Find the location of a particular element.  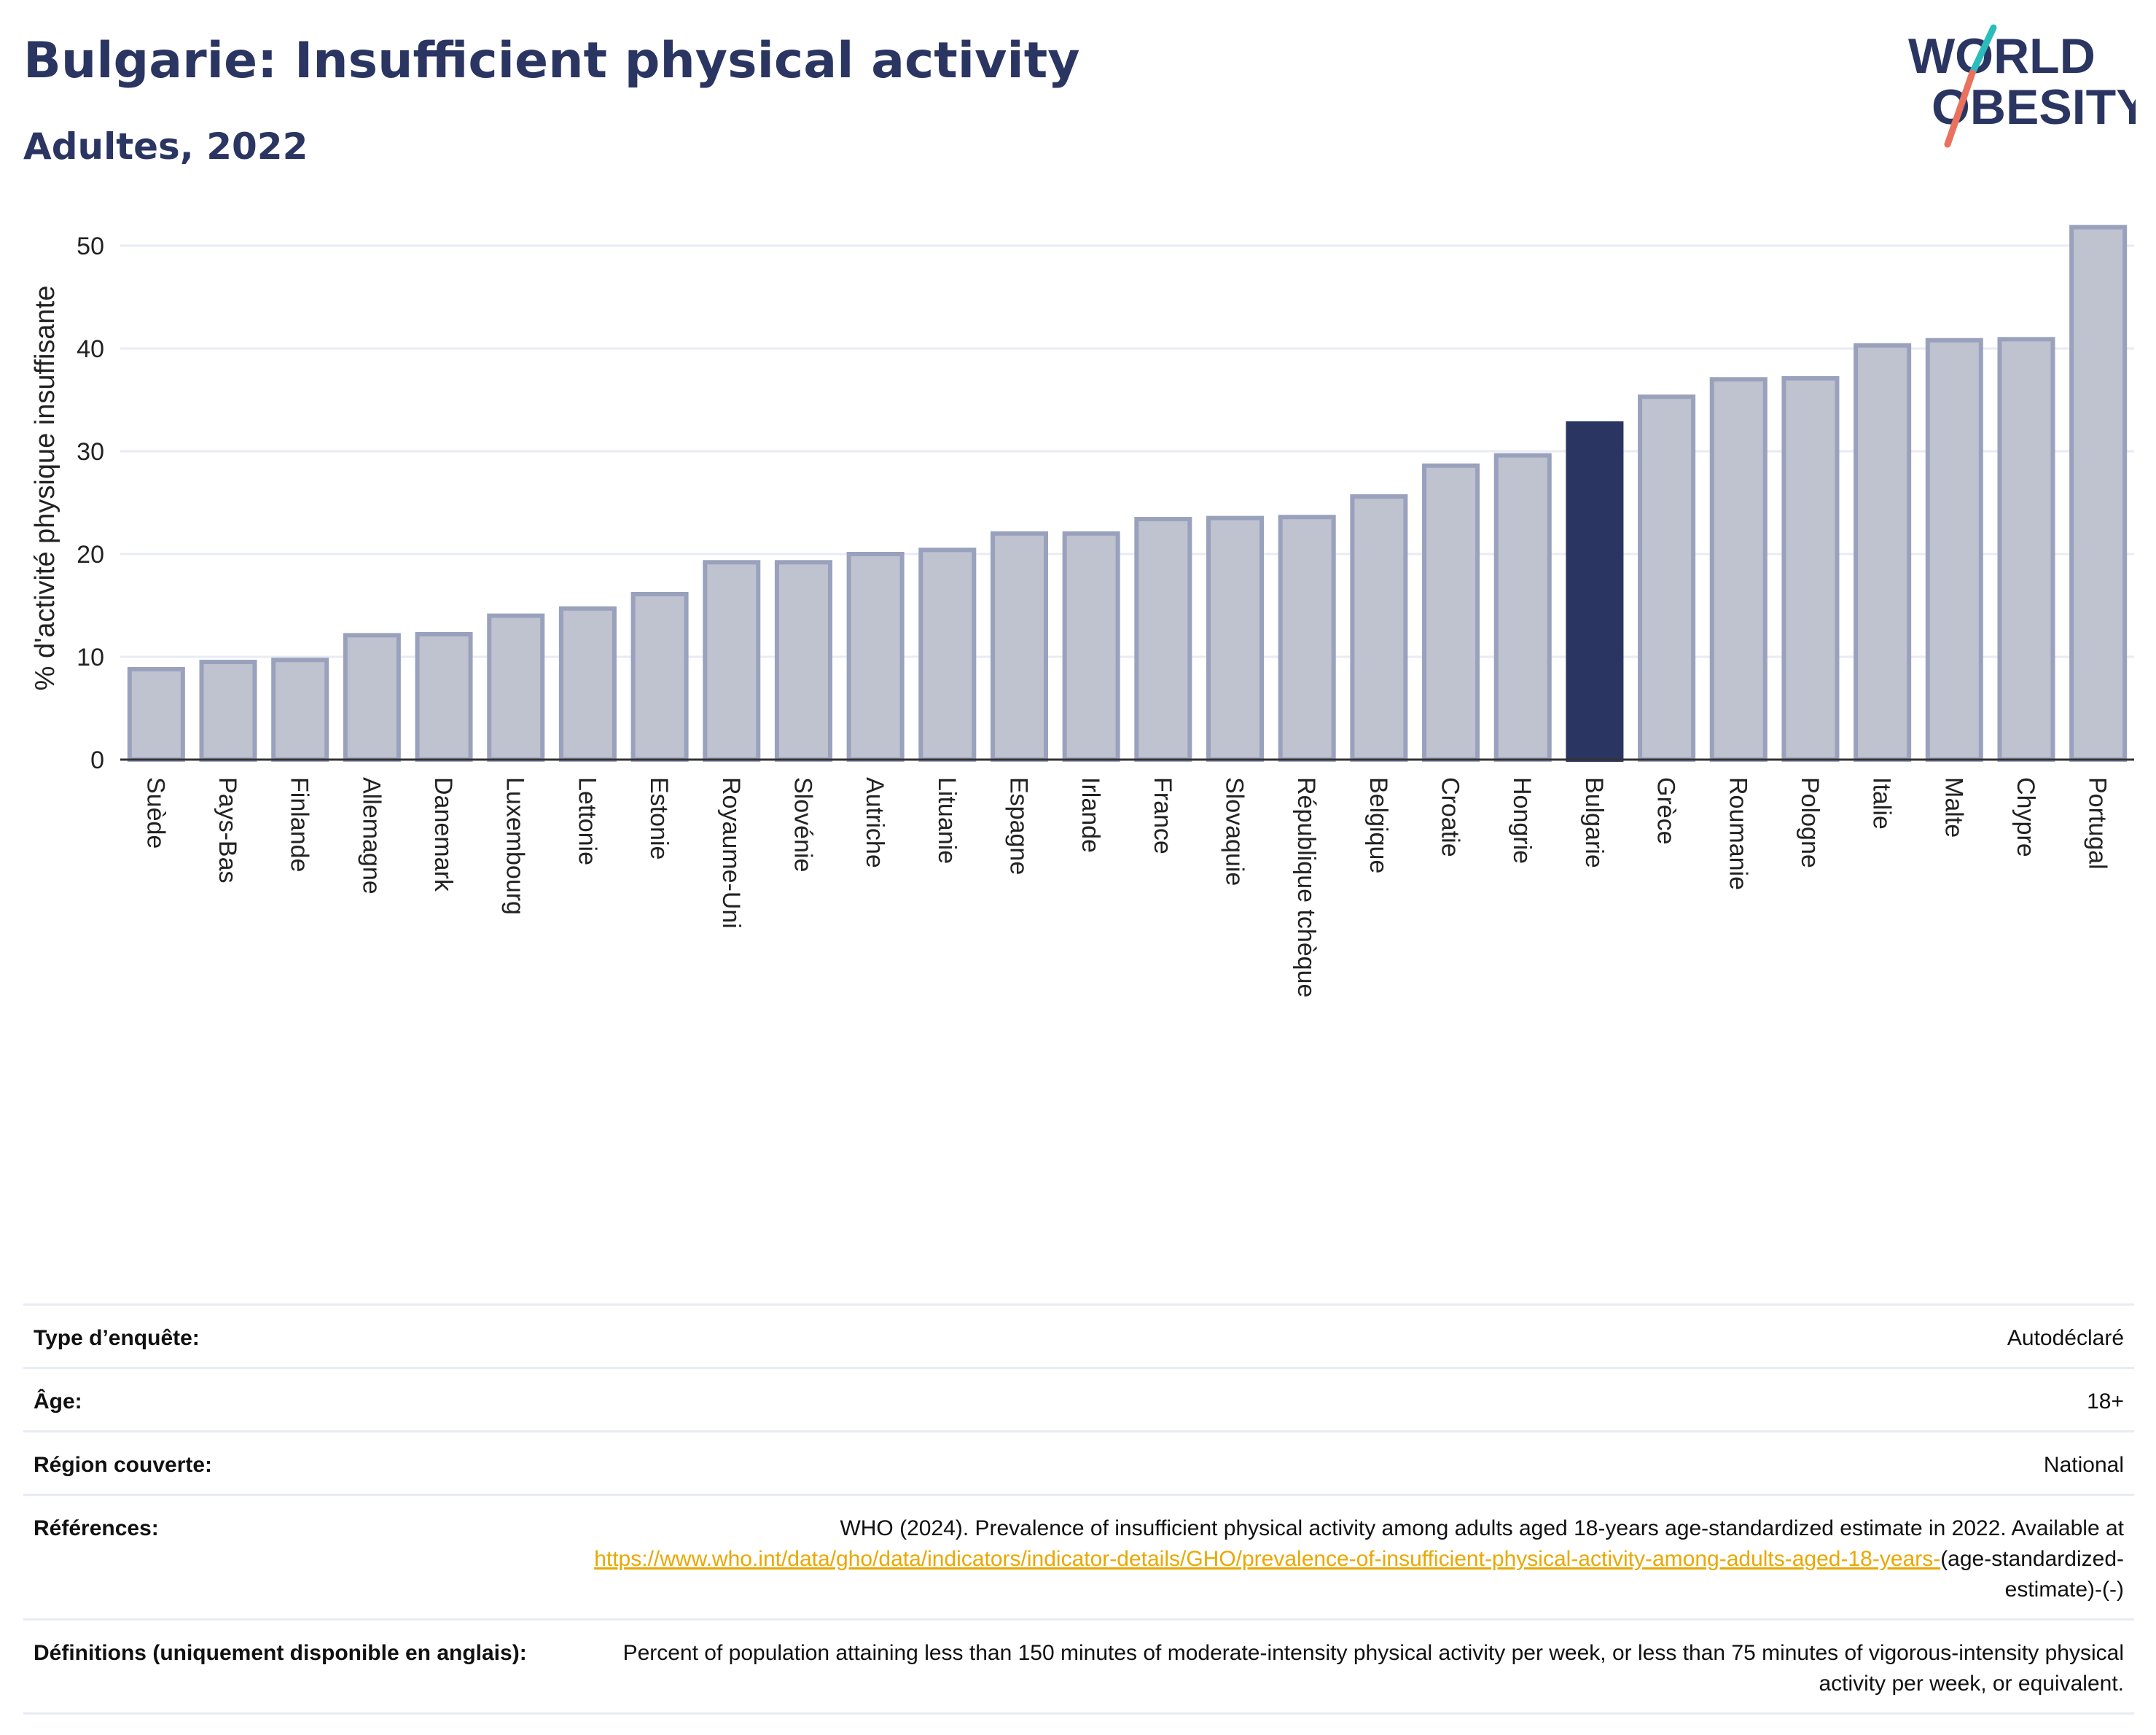

x-tick-label: Suède is located at coordinates (155, 813).